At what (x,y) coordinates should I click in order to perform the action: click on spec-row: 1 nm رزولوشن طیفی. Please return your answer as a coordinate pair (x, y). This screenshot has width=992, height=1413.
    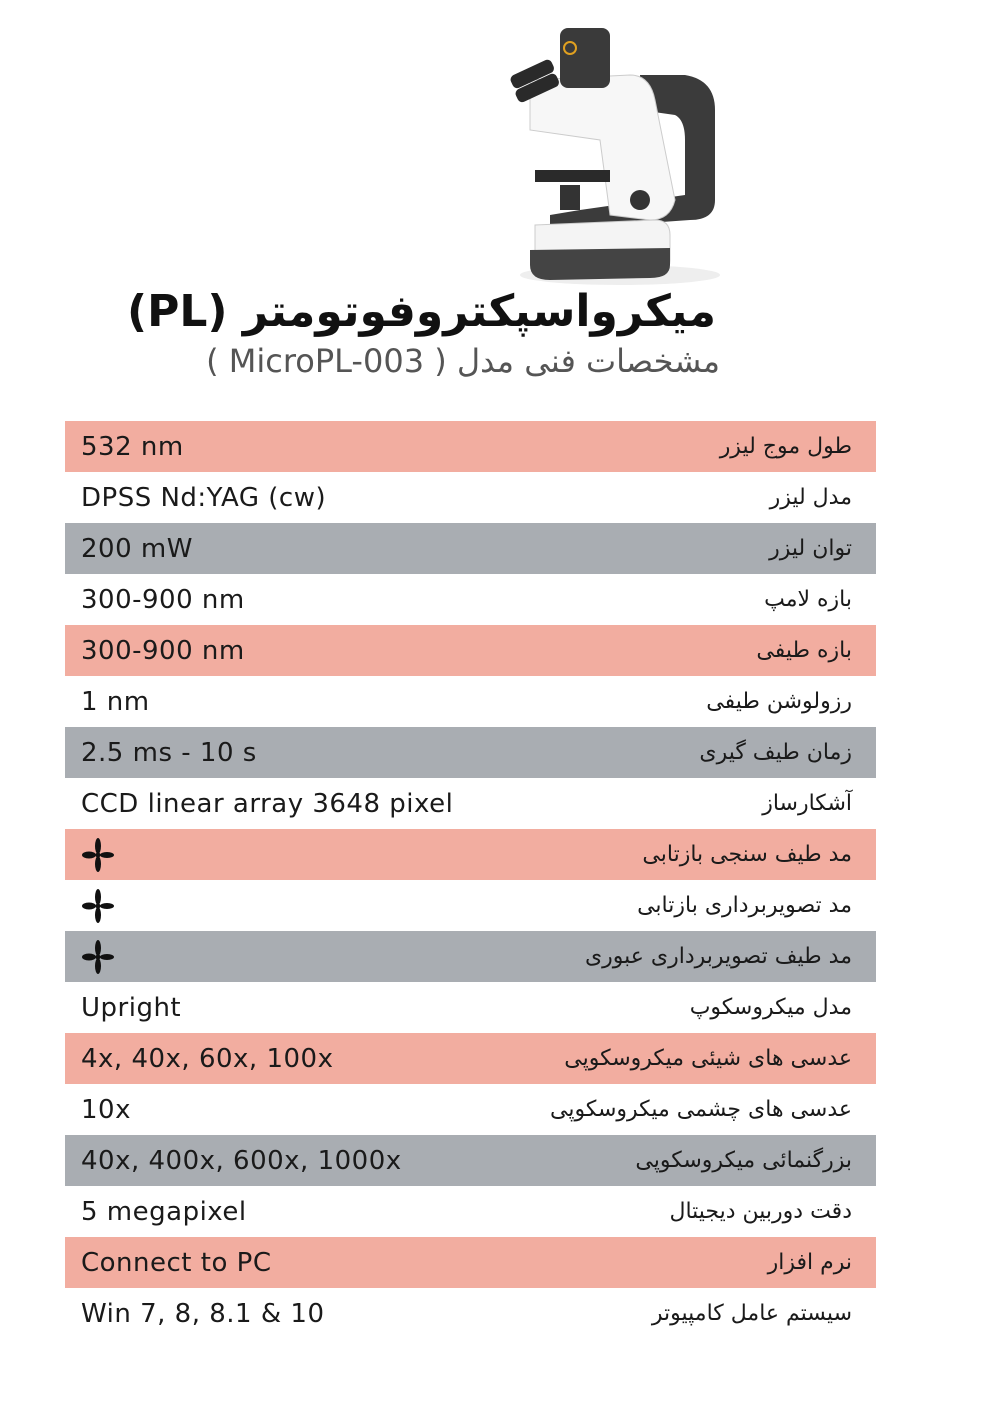
    Looking at the image, I should click on (470, 701).